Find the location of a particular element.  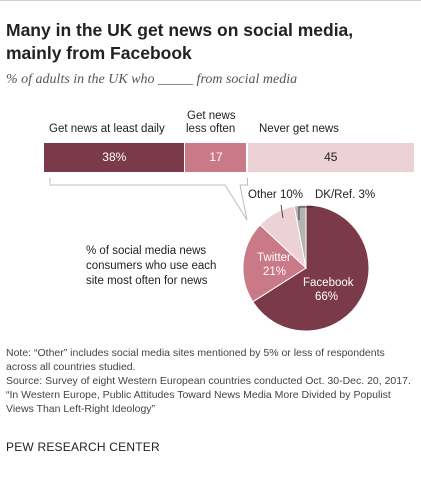

bar-label-daily: Get news at least daily is located at coordinates (107, 129).